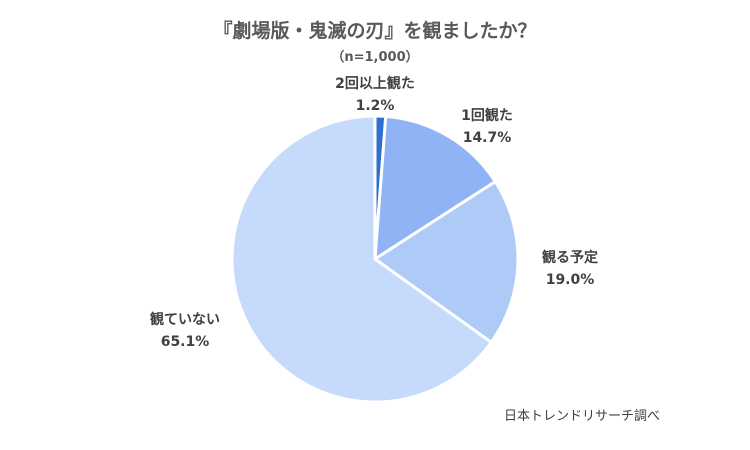  I want to click on slice-not-watched-label: 観ていない, so click(185, 319).